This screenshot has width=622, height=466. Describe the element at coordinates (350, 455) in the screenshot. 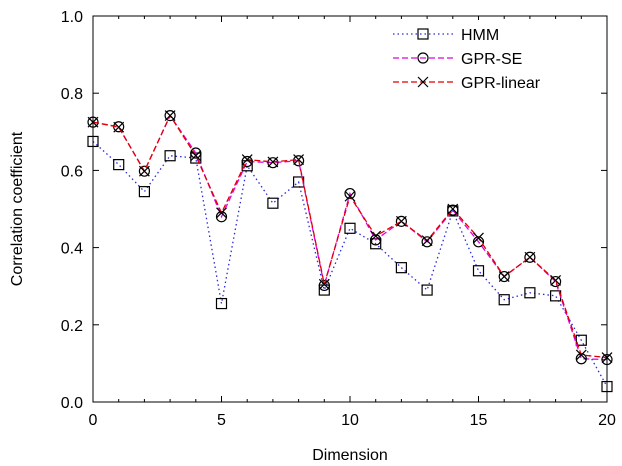

I see `x-axis-label: Dimension` at that location.